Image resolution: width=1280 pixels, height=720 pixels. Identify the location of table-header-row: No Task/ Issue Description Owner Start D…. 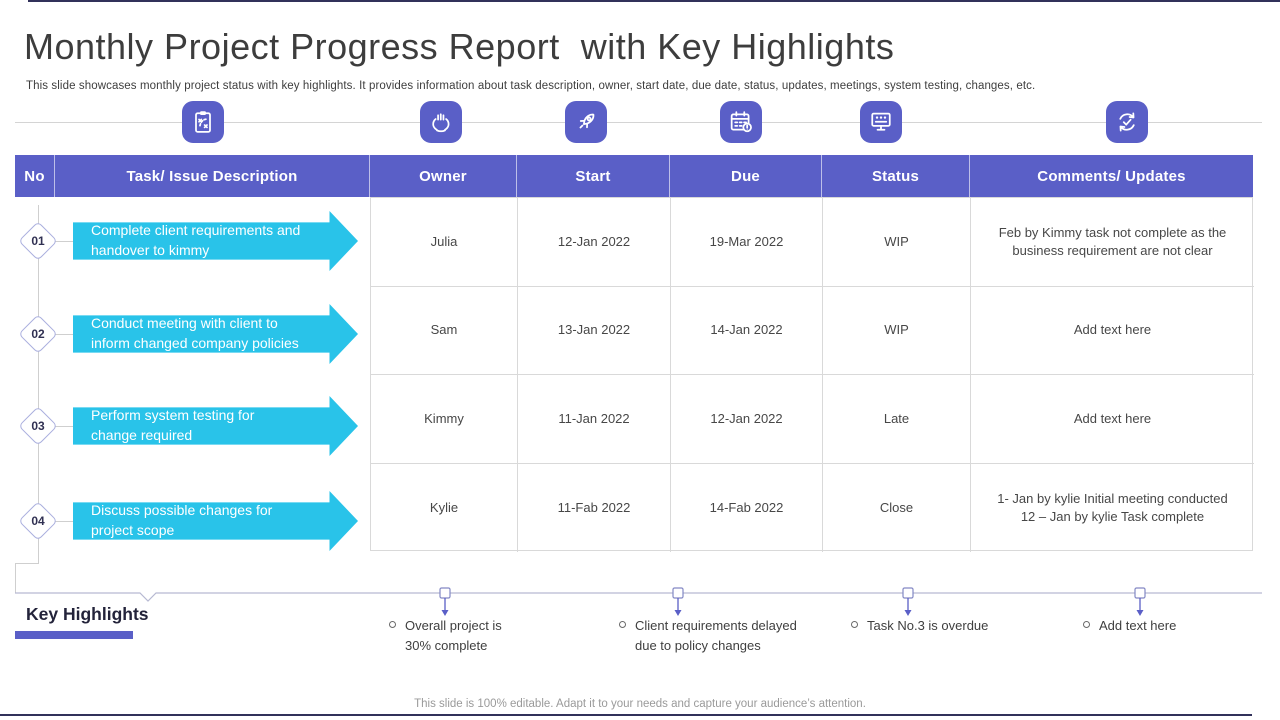
(634, 176).